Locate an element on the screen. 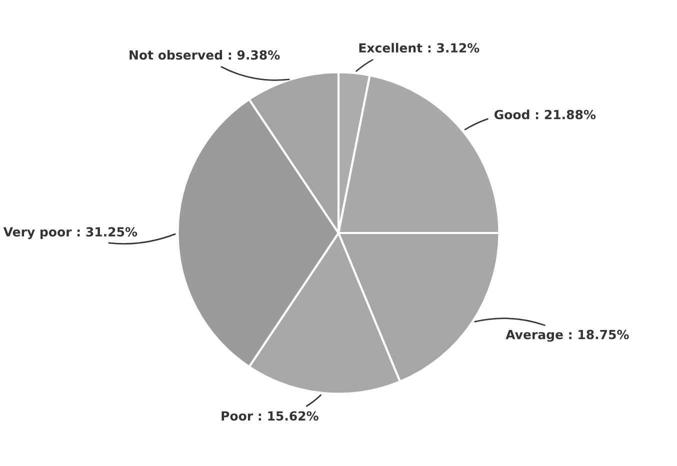 The width and height of the screenshot is (677, 466). slice-label: Average : 18.75% is located at coordinates (567, 336).